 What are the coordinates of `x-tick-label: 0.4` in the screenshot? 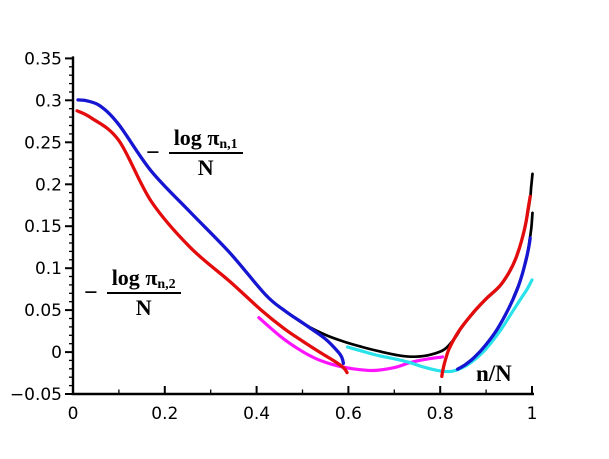 It's located at (256, 414).